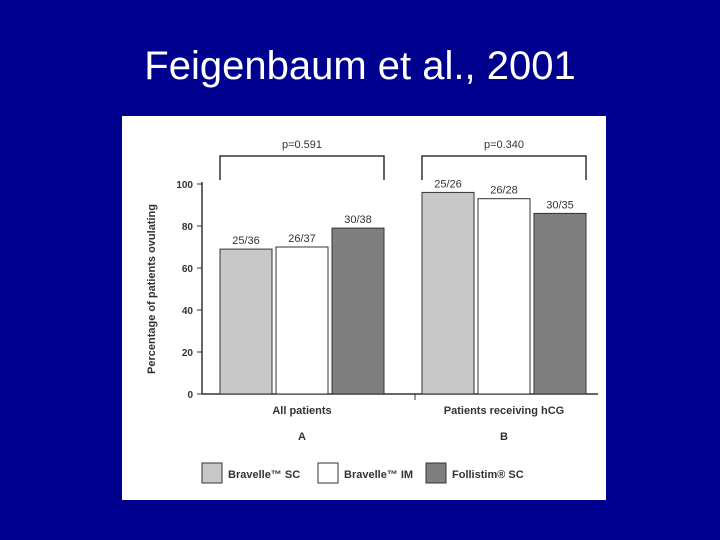 The height and width of the screenshot is (540, 720). Describe the element at coordinates (488, 475) in the screenshot. I see `legend-label: Follistim® SC` at that location.